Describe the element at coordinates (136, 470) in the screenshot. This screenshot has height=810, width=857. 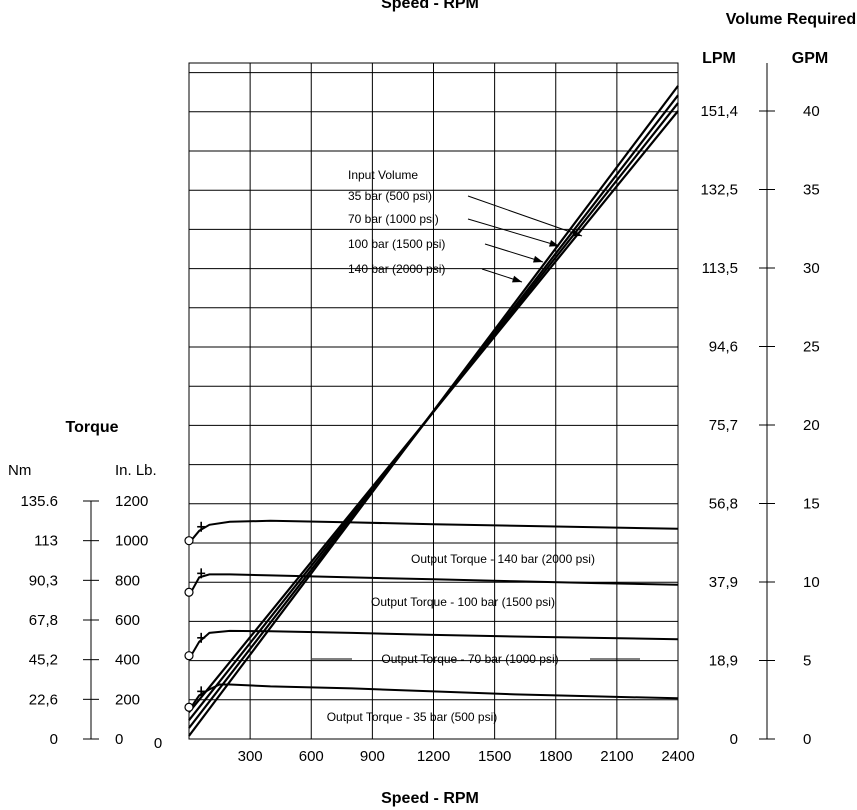
I see `inlb-unit-label: In. Lb.` at that location.